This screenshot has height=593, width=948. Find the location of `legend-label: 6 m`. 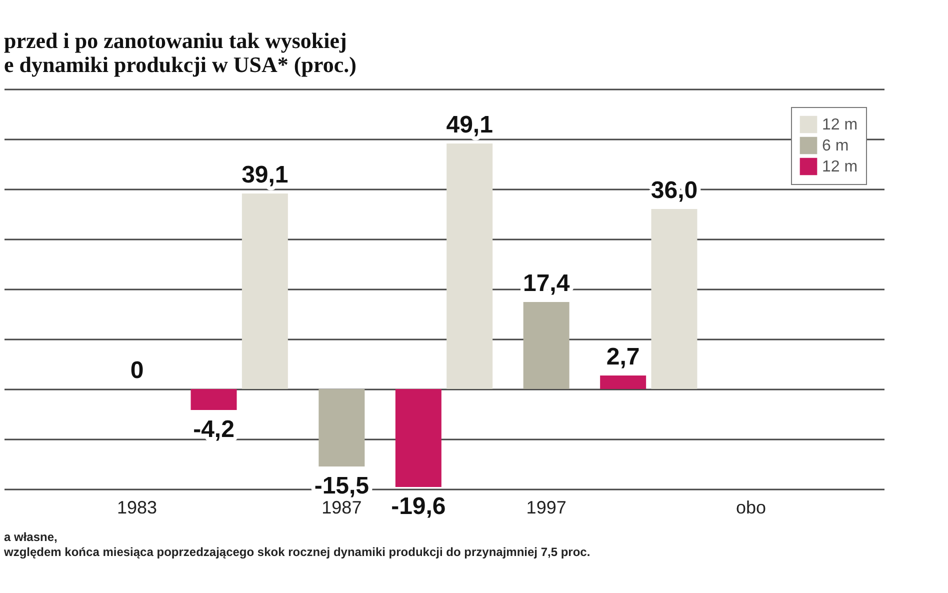

legend-label: 6 m is located at coordinates (835, 146).